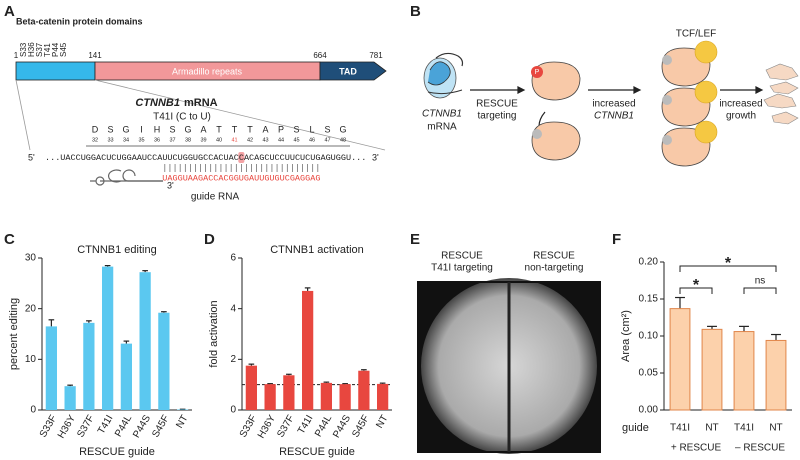 The width and height of the screenshot is (800, 460). Describe the element at coordinates (31, 258) in the screenshot. I see `y-tick-label: 30` at that location.